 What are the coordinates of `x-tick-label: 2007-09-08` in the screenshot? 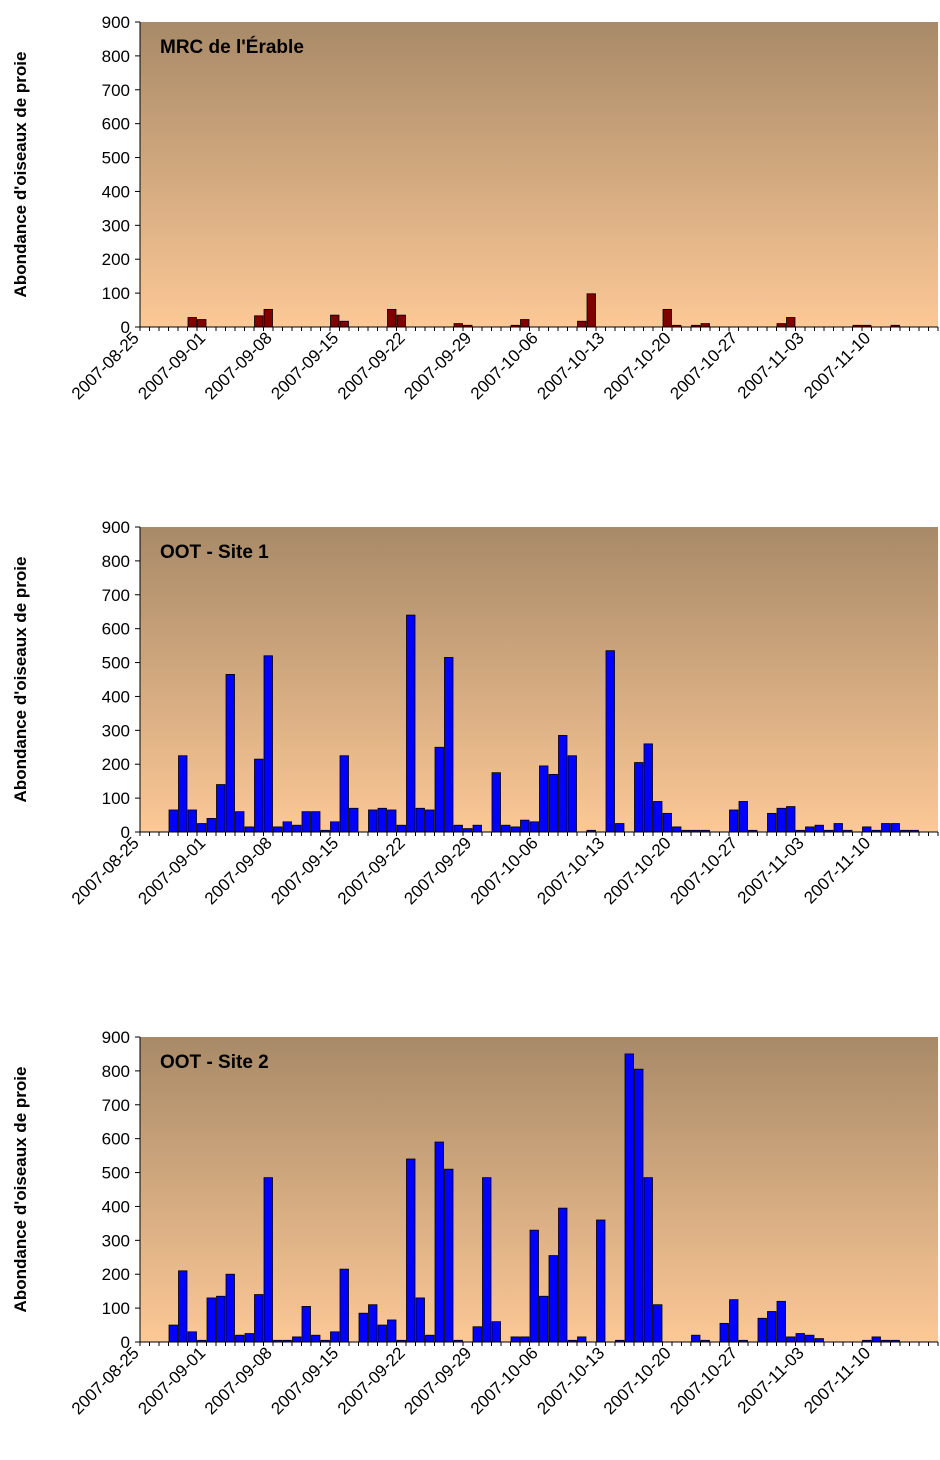 It's located at (238, 1380).